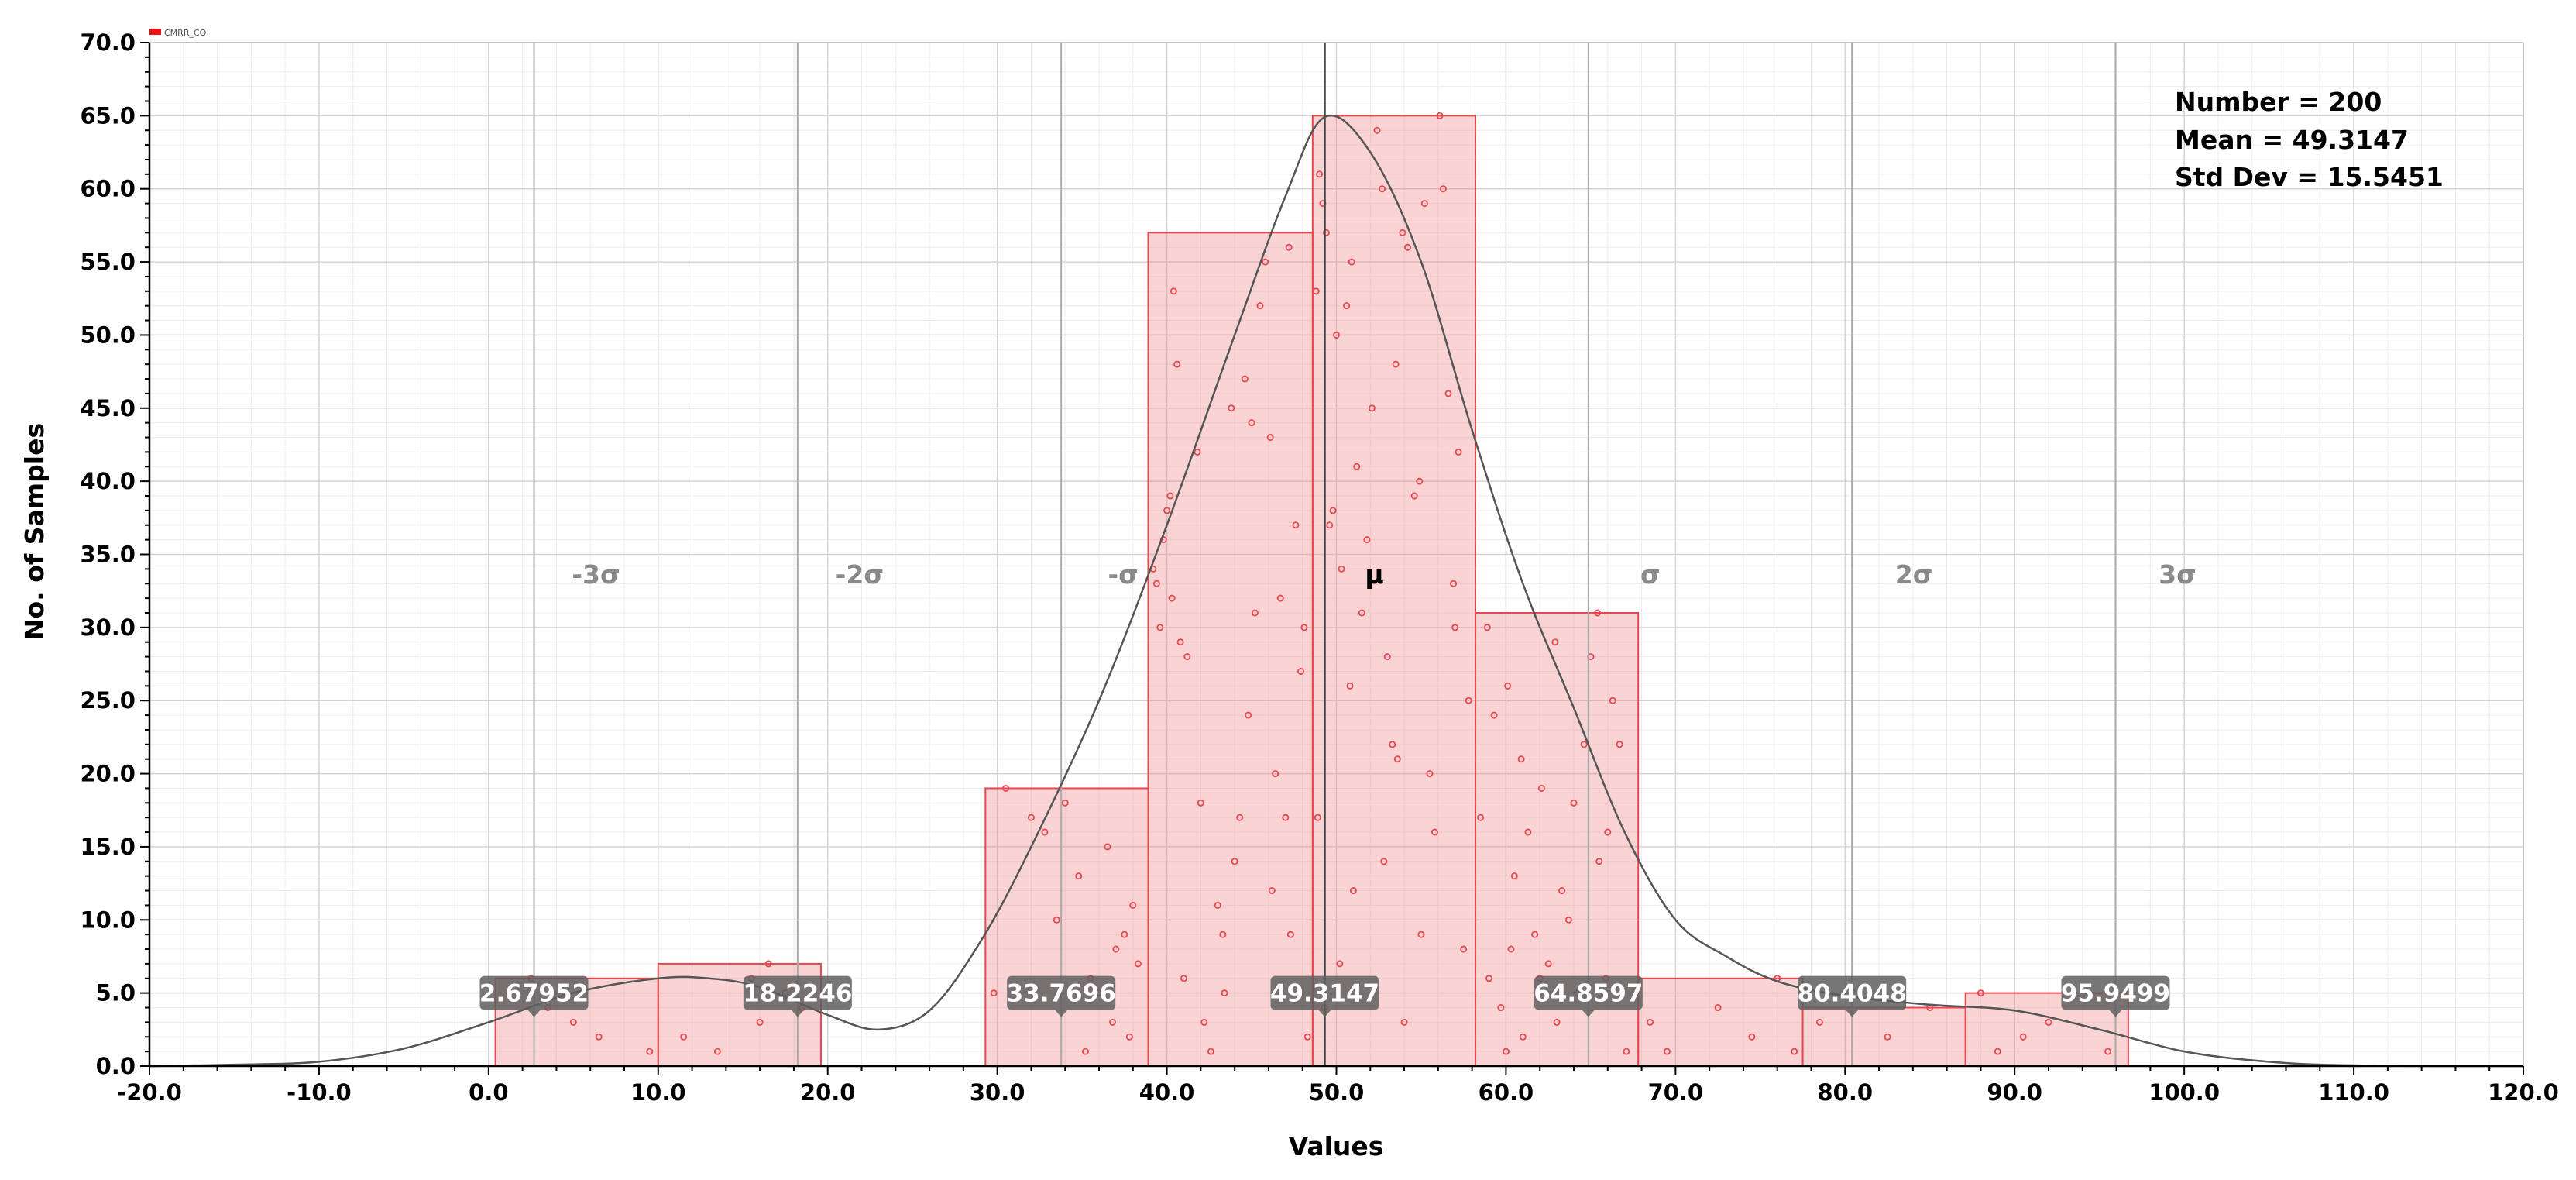 Image resolution: width=2576 pixels, height=1180 pixels. What do you see at coordinates (108, 335) in the screenshot?
I see `y-tick-label: 50.0` at bounding box center [108, 335].